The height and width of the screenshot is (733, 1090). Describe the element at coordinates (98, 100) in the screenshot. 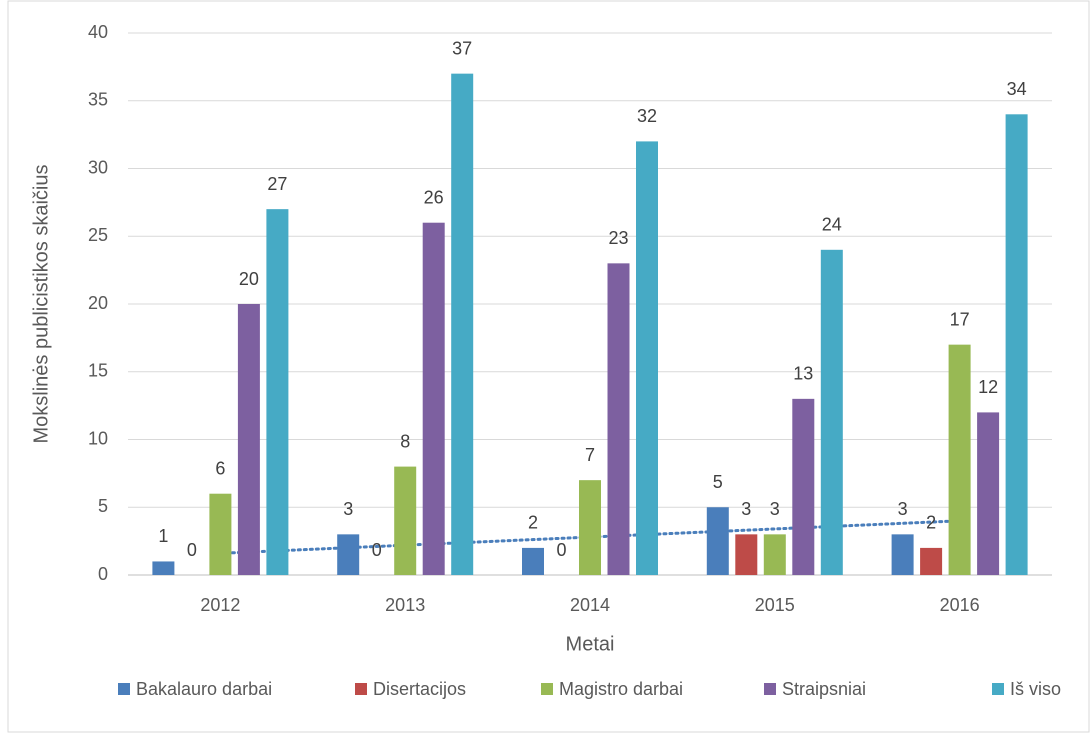

I see `y-tick-label: 35` at that location.